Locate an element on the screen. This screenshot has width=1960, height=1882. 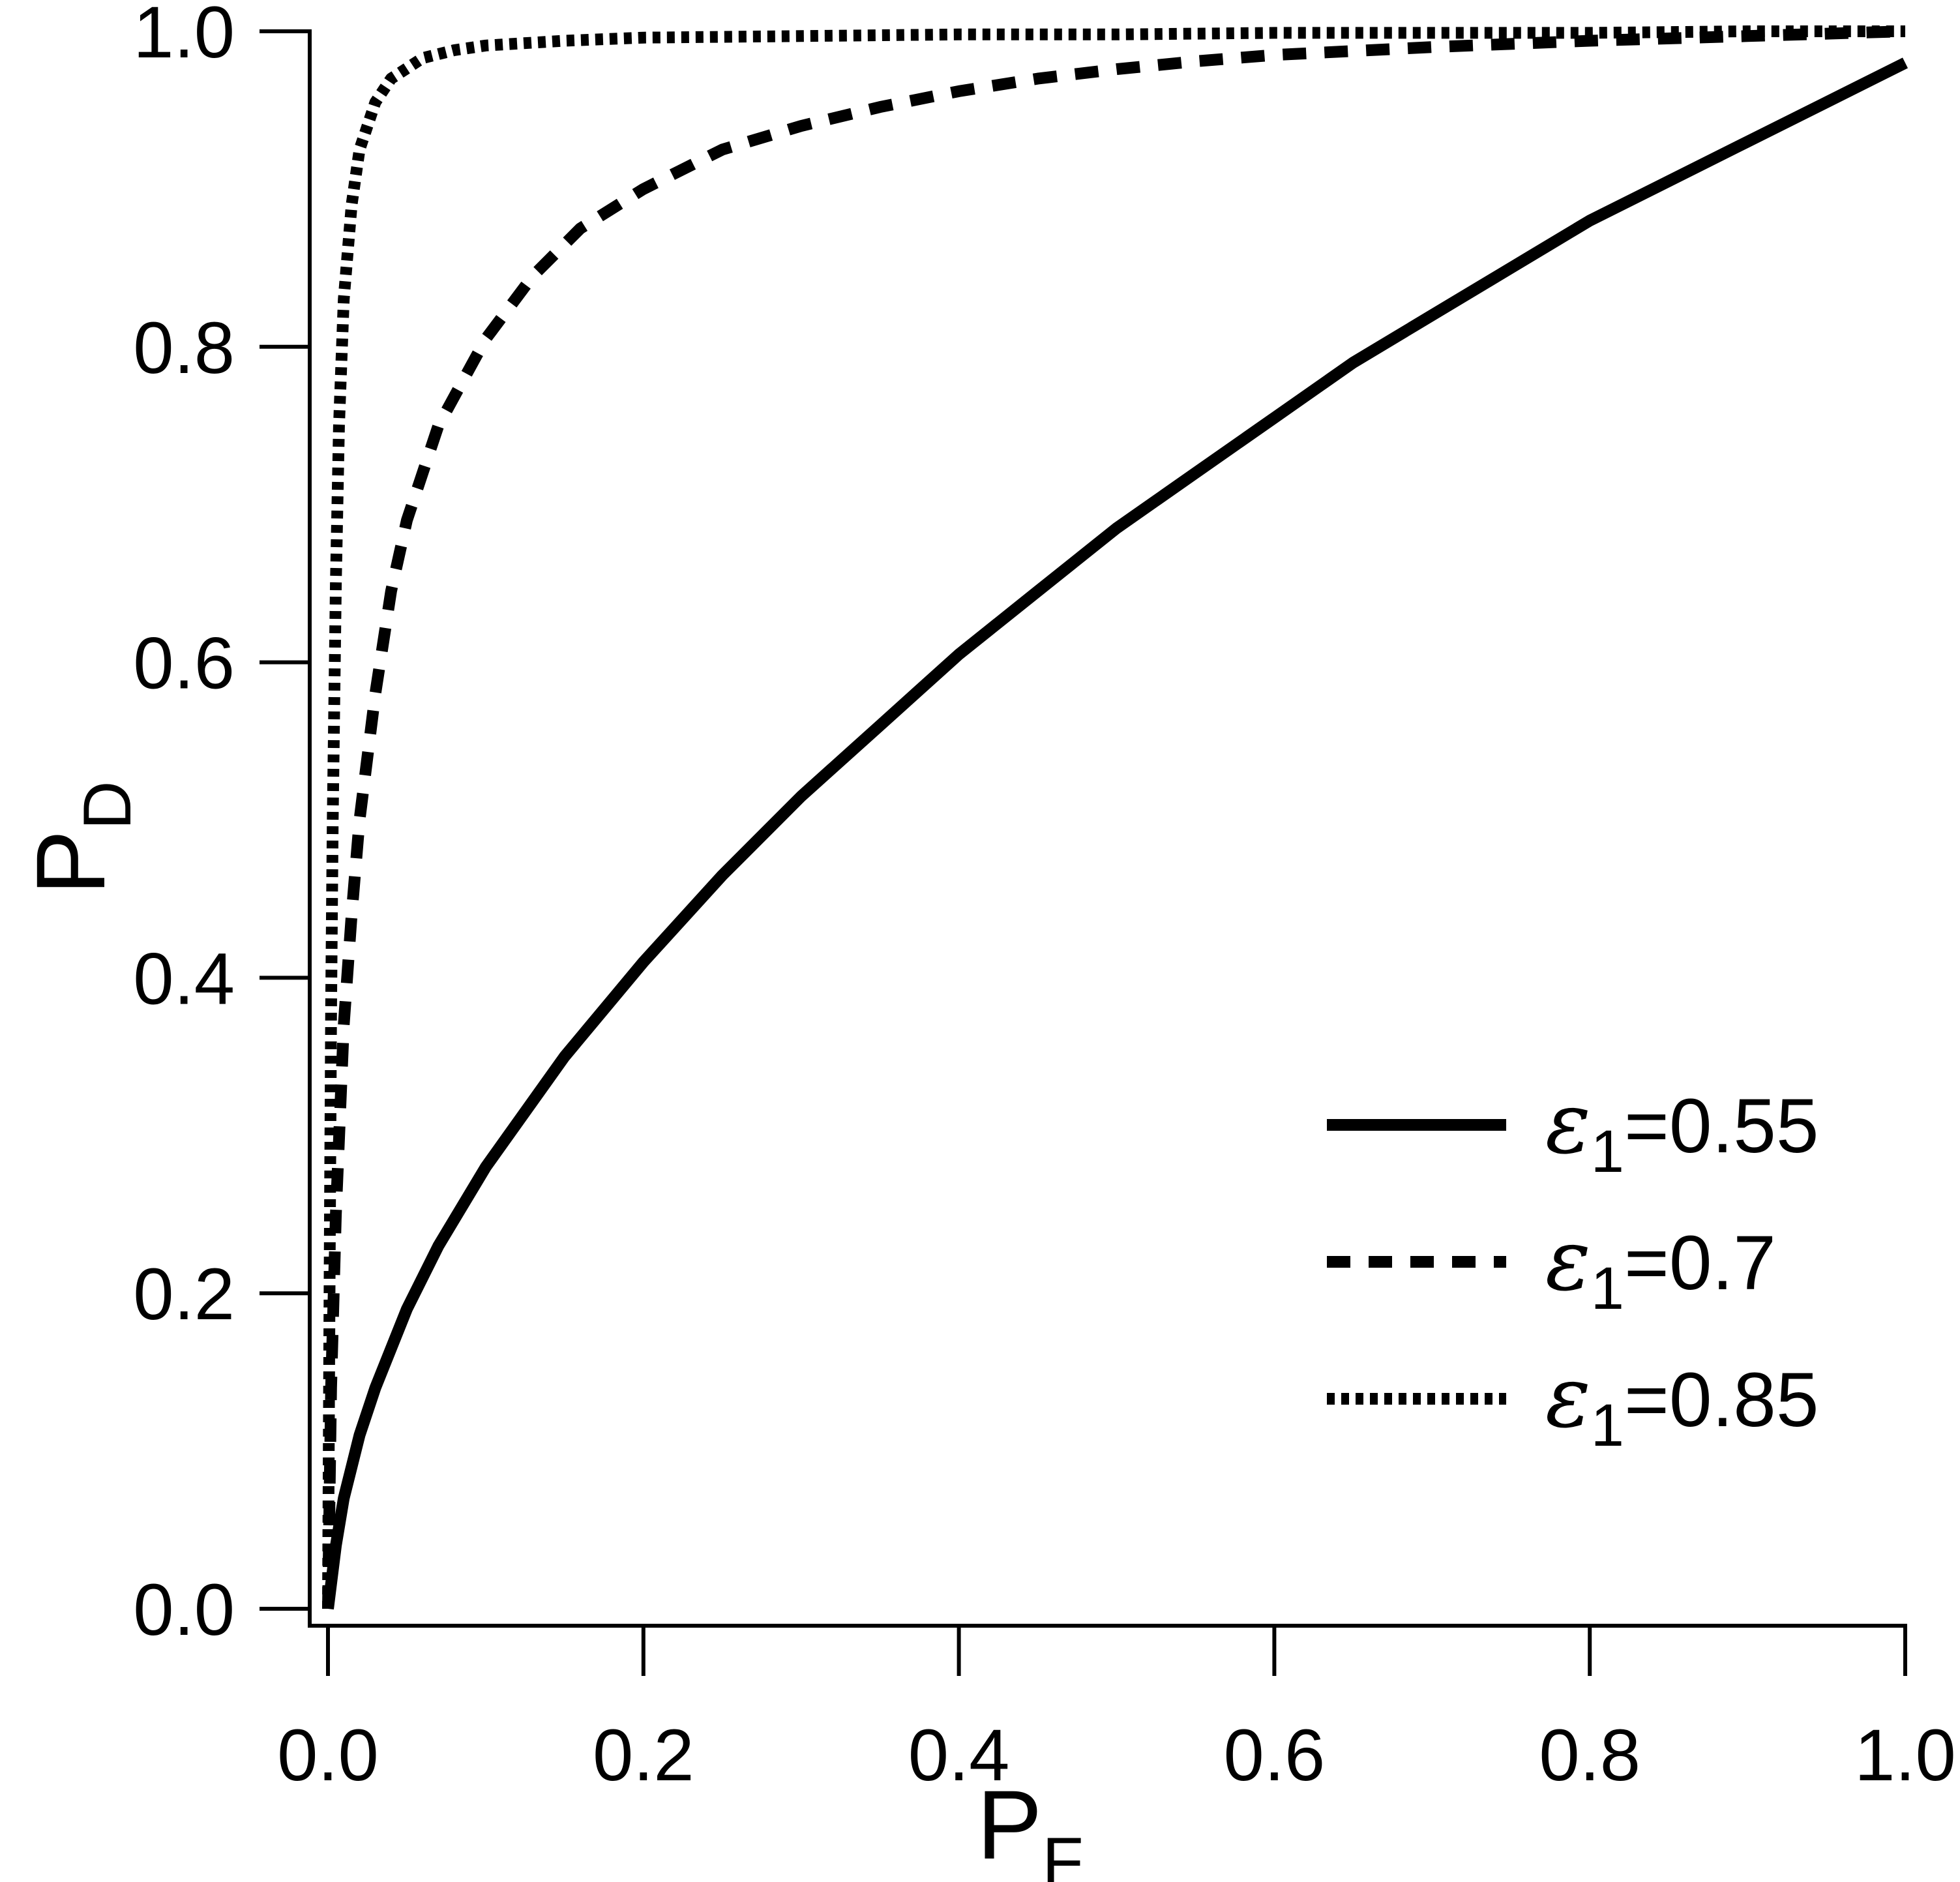
legend-label-2: ε1=0.7 is located at coordinates (1660, 1266).